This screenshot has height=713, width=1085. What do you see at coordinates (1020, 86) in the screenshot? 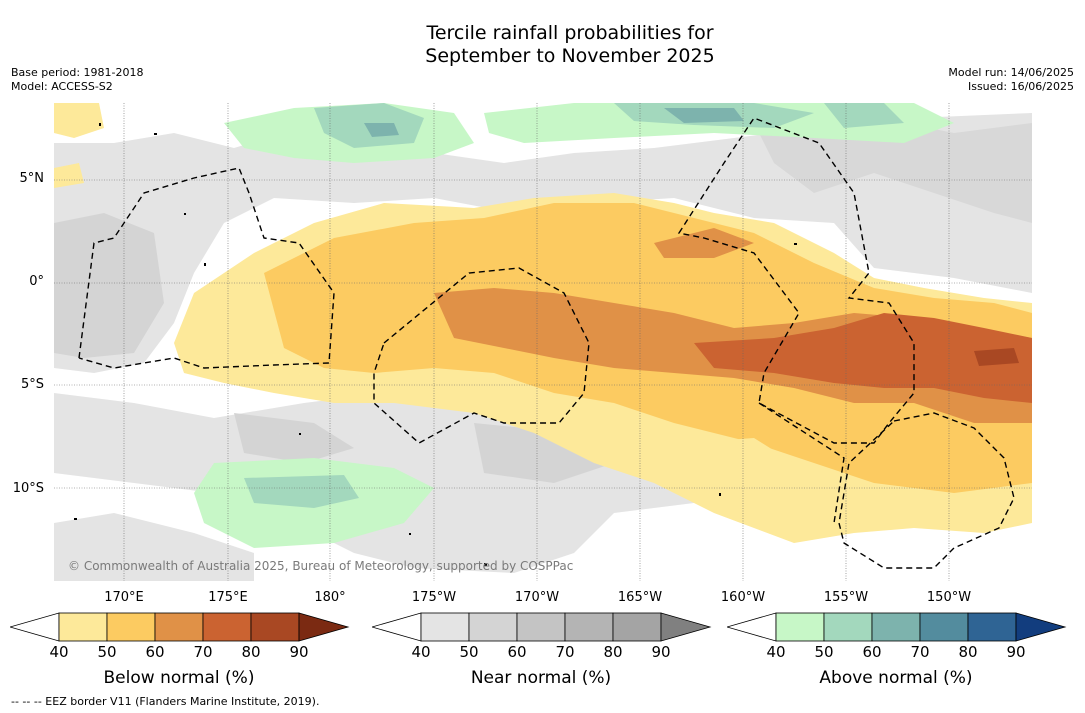
I see `issued-date: Issued: 16/06/2025` at bounding box center [1020, 86].